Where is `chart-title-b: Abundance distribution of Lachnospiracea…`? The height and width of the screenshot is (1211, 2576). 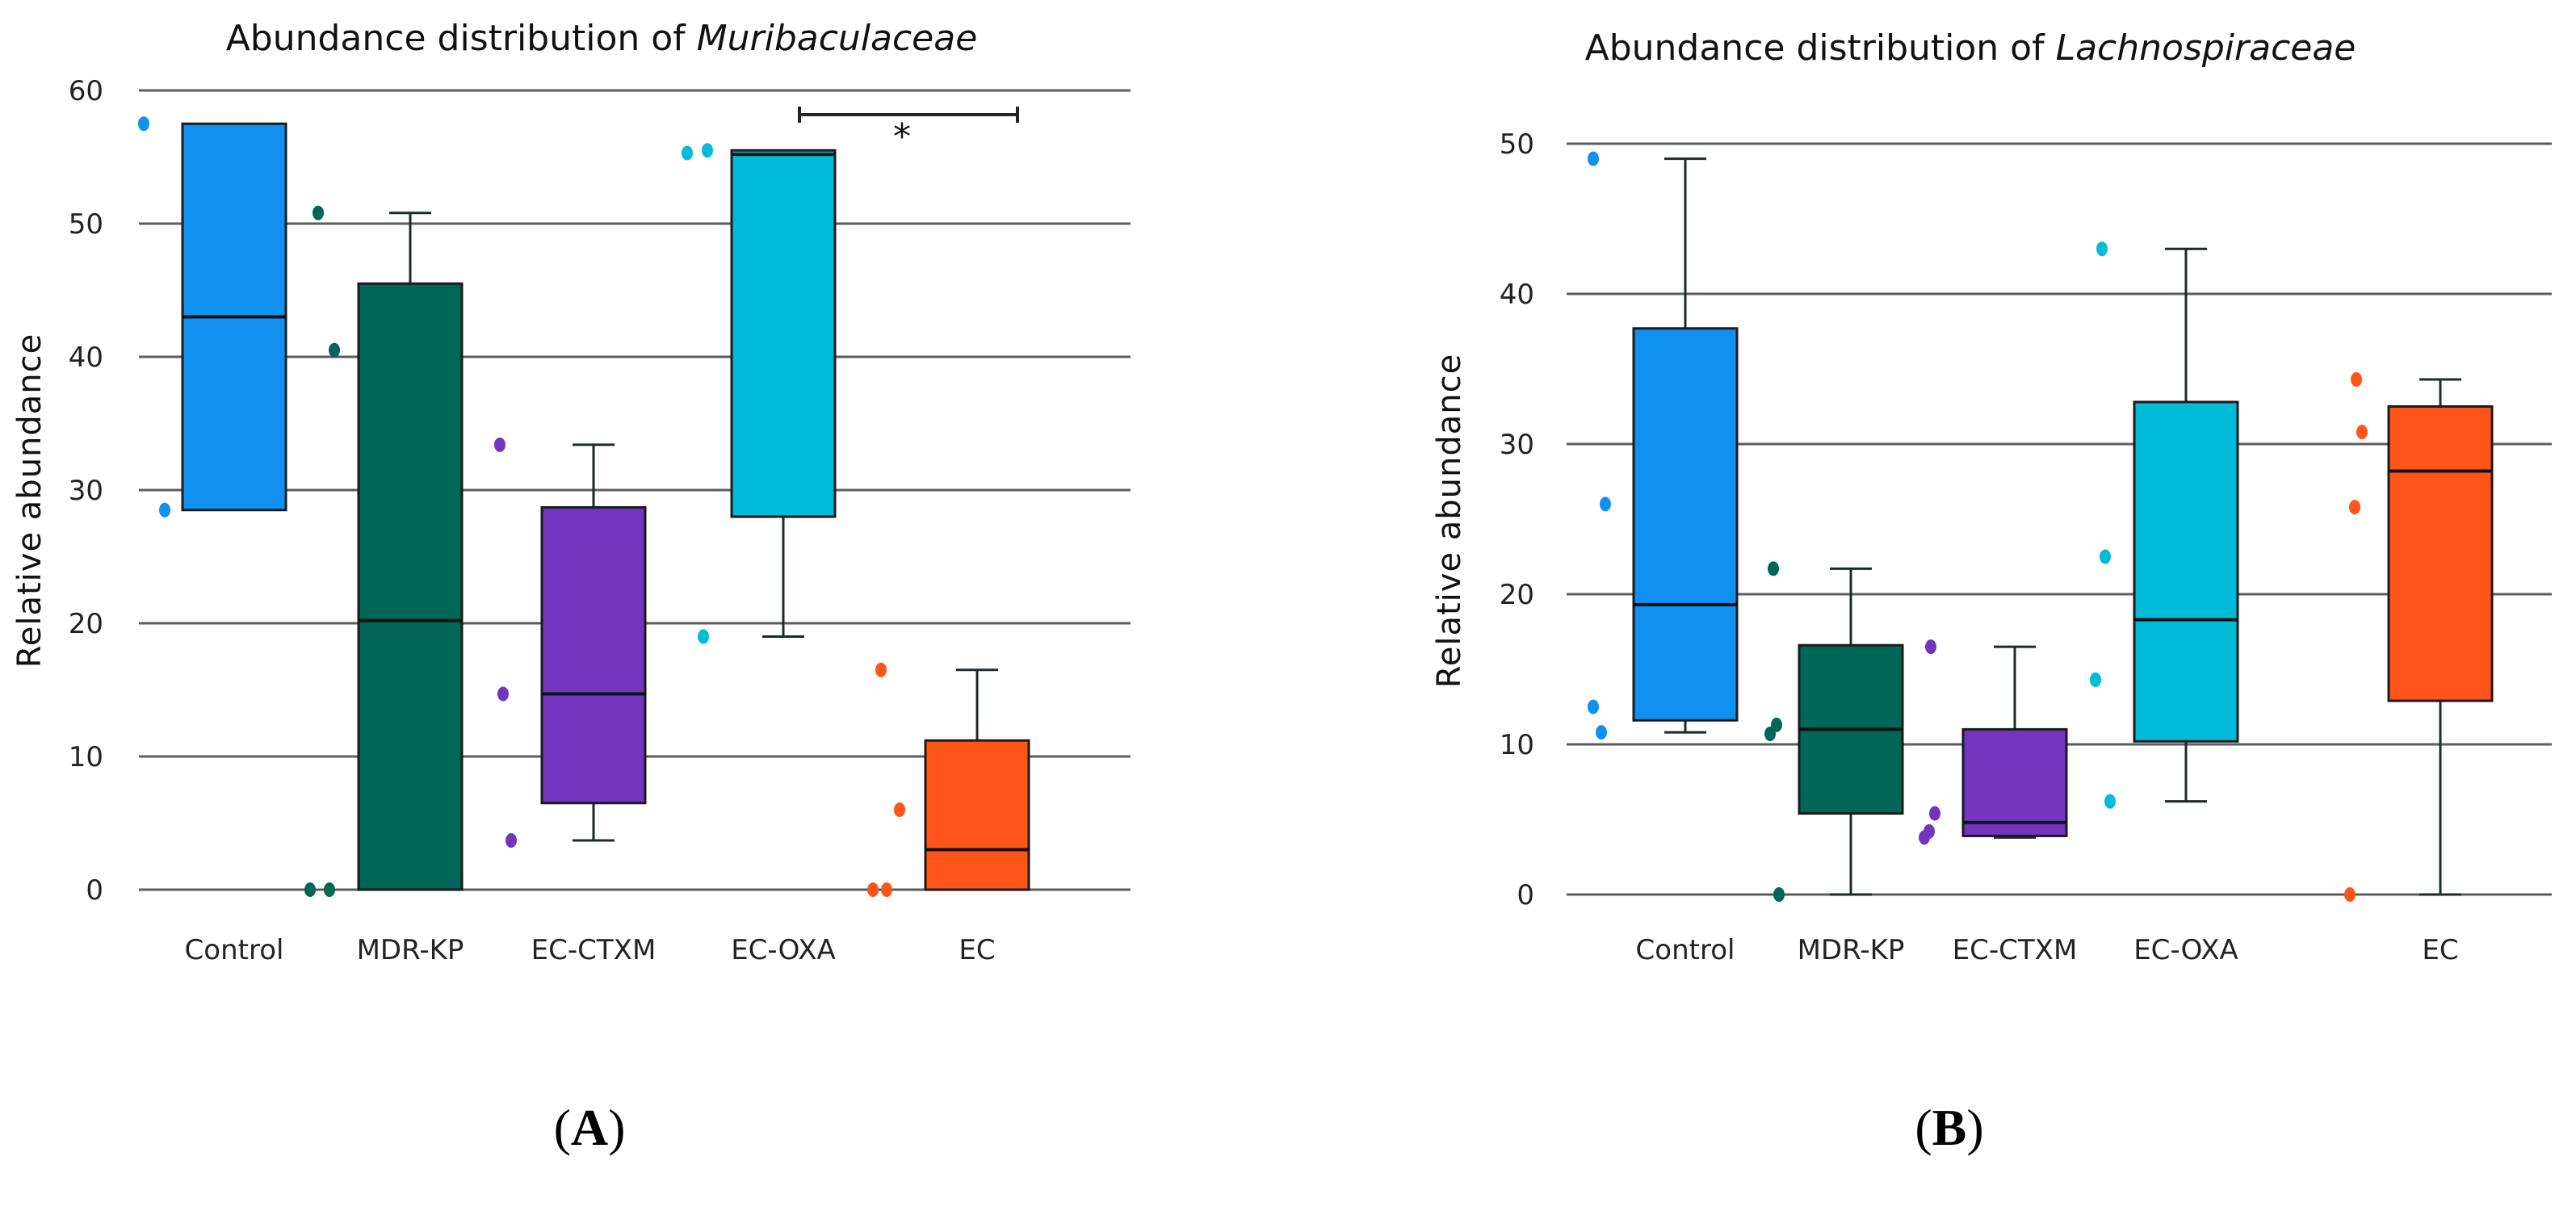 chart-title-b: Abundance distribution of Lachnospiracea… is located at coordinates (1970, 48).